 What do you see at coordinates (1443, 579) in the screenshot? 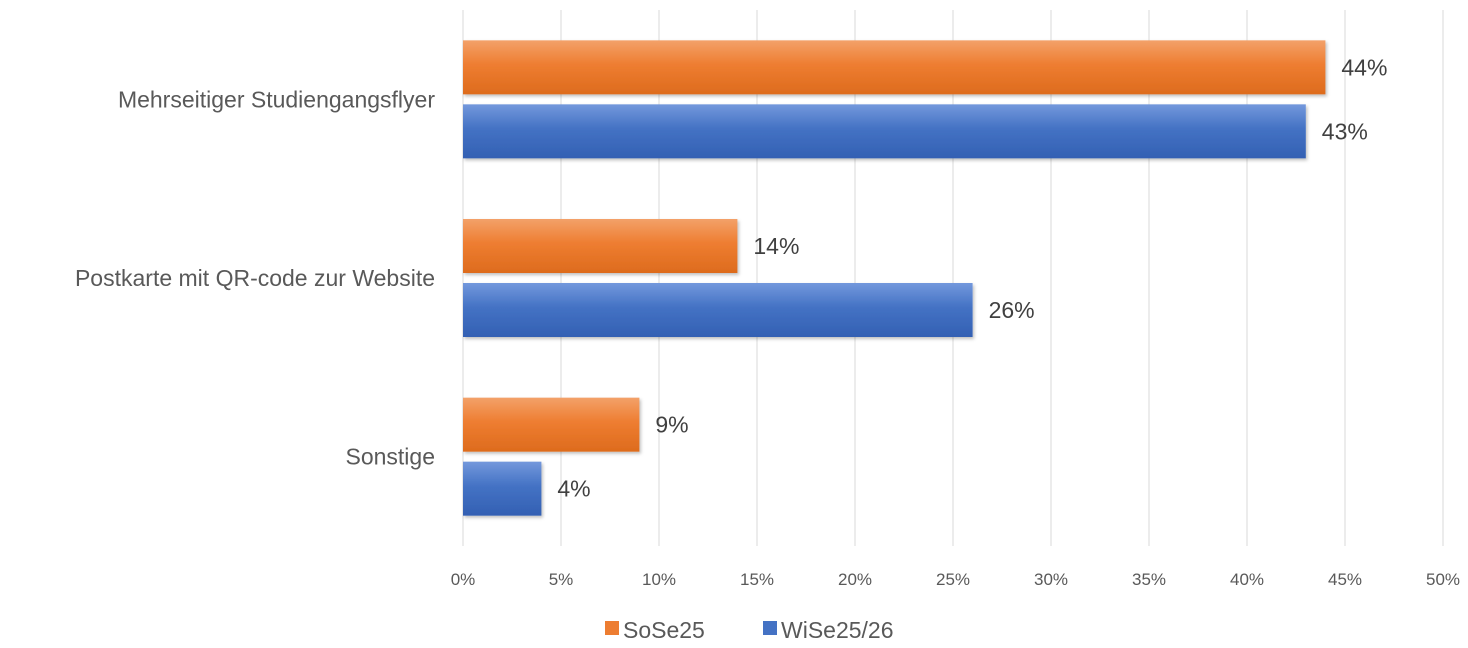
I see `x-tick-label: 50%` at bounding box center [1443, 579].